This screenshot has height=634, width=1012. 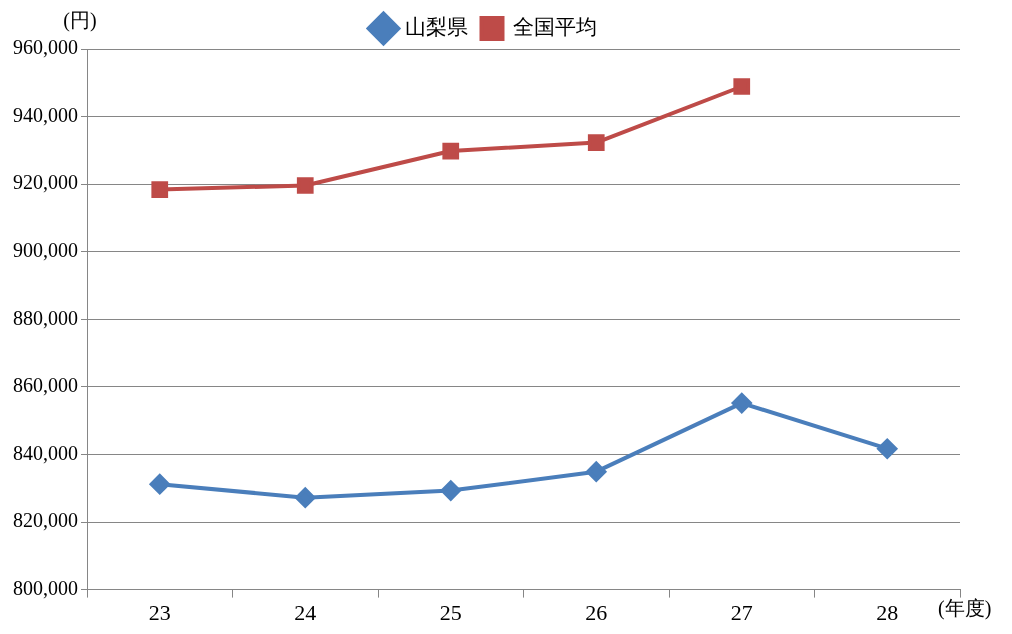 What do you see at coordinates (80, 21) in the screenshot?
I see `y-axis-title: (円)` at bounding box center [80, 21].